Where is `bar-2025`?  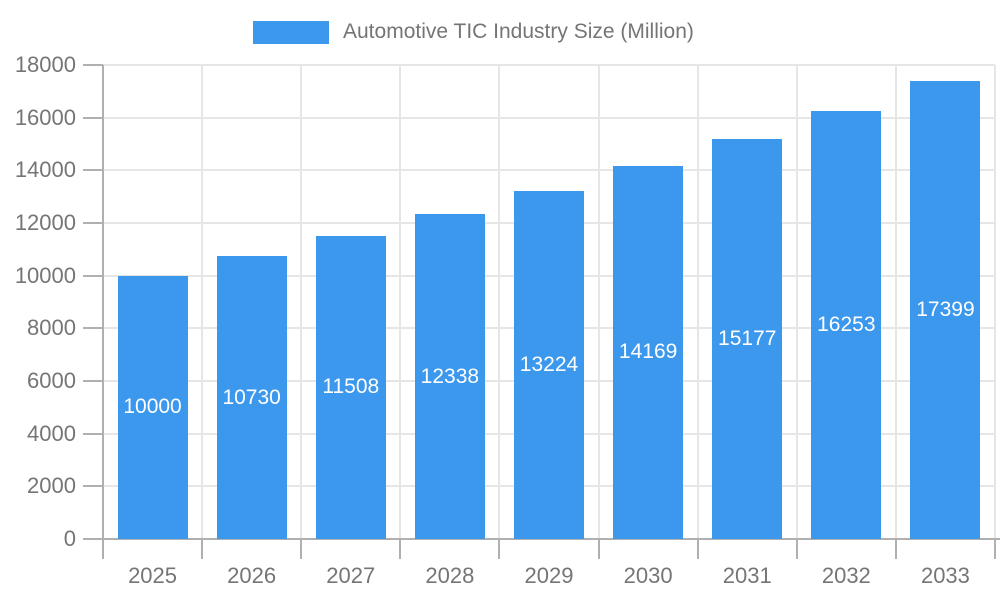
bar-2025 is located at coordinates (152, 407).